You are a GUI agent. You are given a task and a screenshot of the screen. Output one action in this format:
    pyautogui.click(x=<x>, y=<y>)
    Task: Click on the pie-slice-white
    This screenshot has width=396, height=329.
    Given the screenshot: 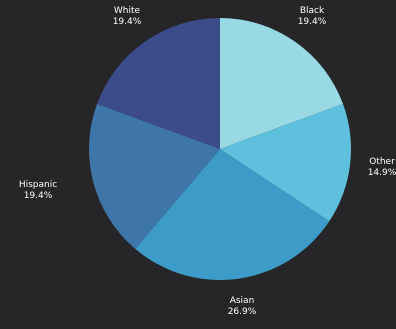 What is the action you would take?
    pyautogui.click(x=158, y=83)
    